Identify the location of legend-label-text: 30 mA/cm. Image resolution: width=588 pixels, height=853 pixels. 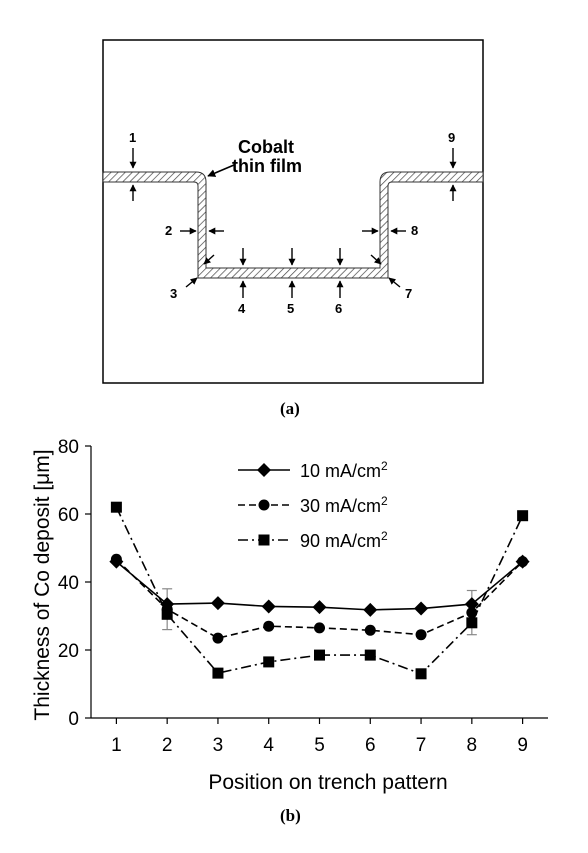
(340, 506).